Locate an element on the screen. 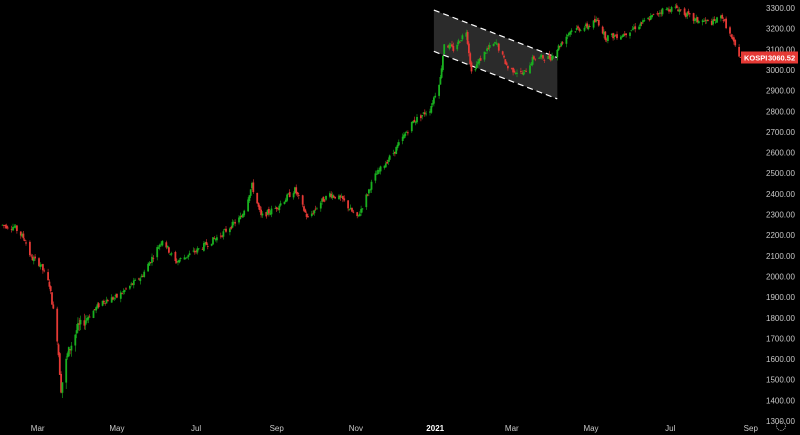 The image size is (800, 435). time-axis: Mar May Jul Sep Nov 2021 Mar May Jul Sep is located at coordinates (395, 428).